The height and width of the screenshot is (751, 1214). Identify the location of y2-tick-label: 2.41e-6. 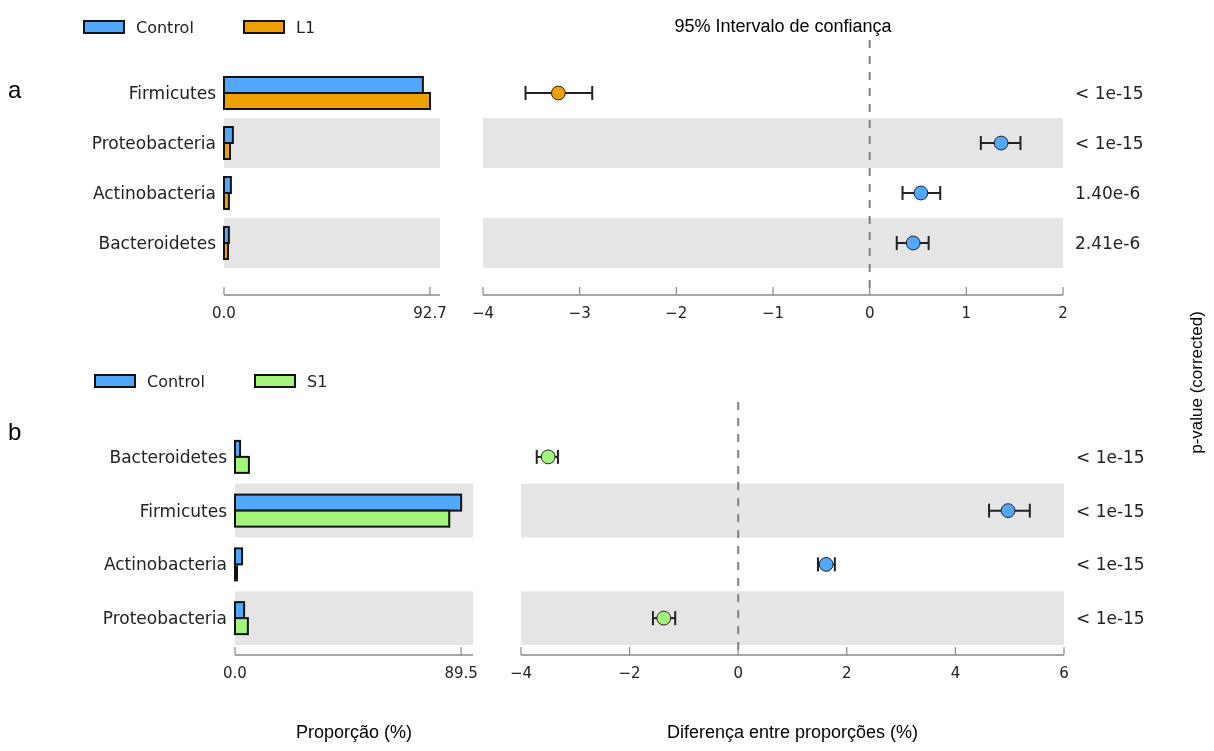
(1108, 243).